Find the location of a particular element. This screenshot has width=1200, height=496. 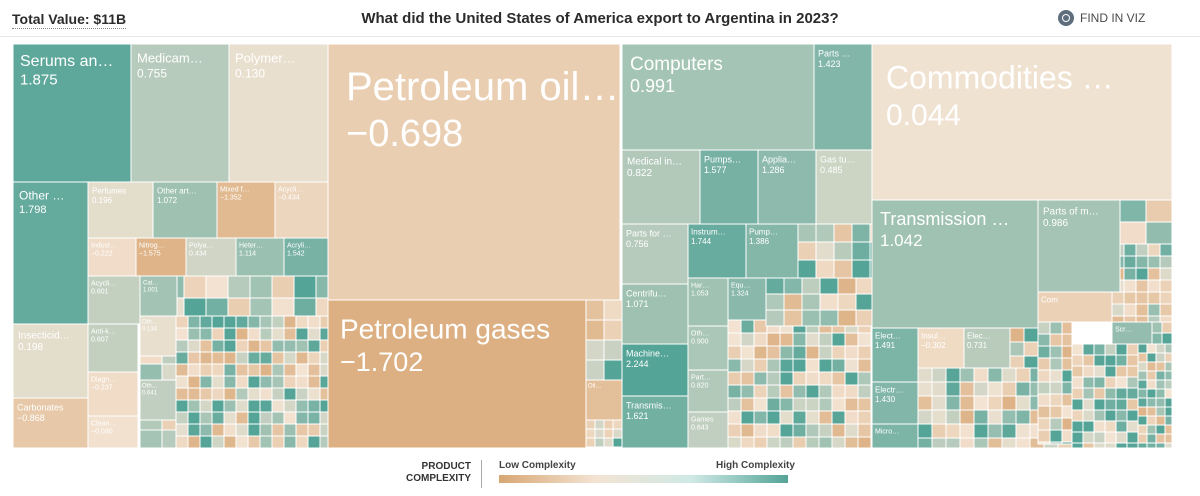

total-value: Total Value: $11B is located at coordinates (69, 20).